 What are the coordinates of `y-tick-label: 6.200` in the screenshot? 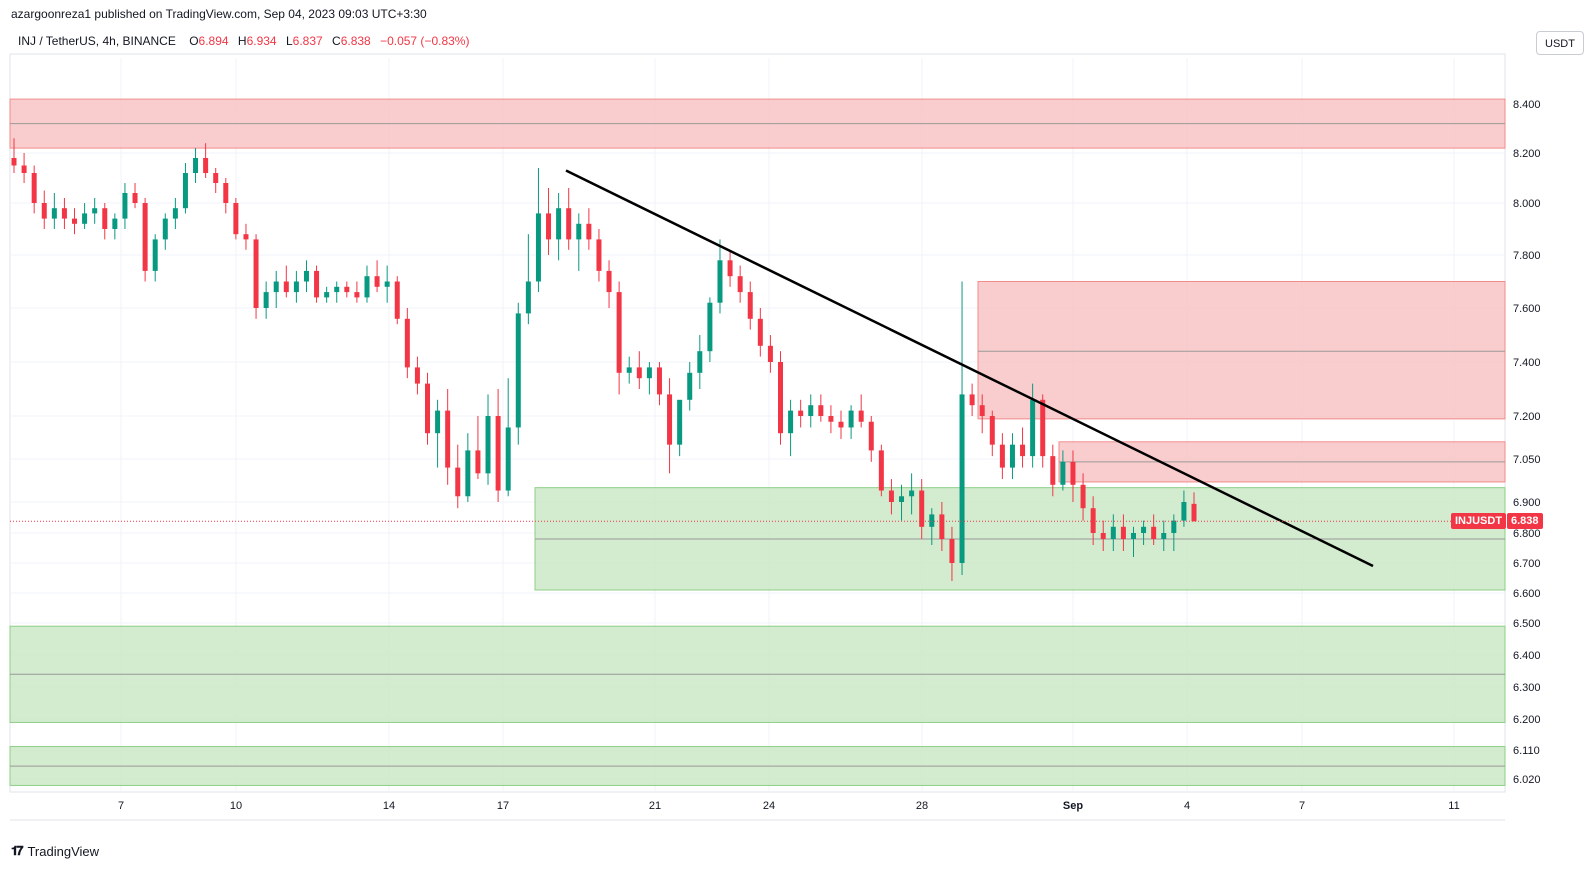 It's located at (1527, 720).